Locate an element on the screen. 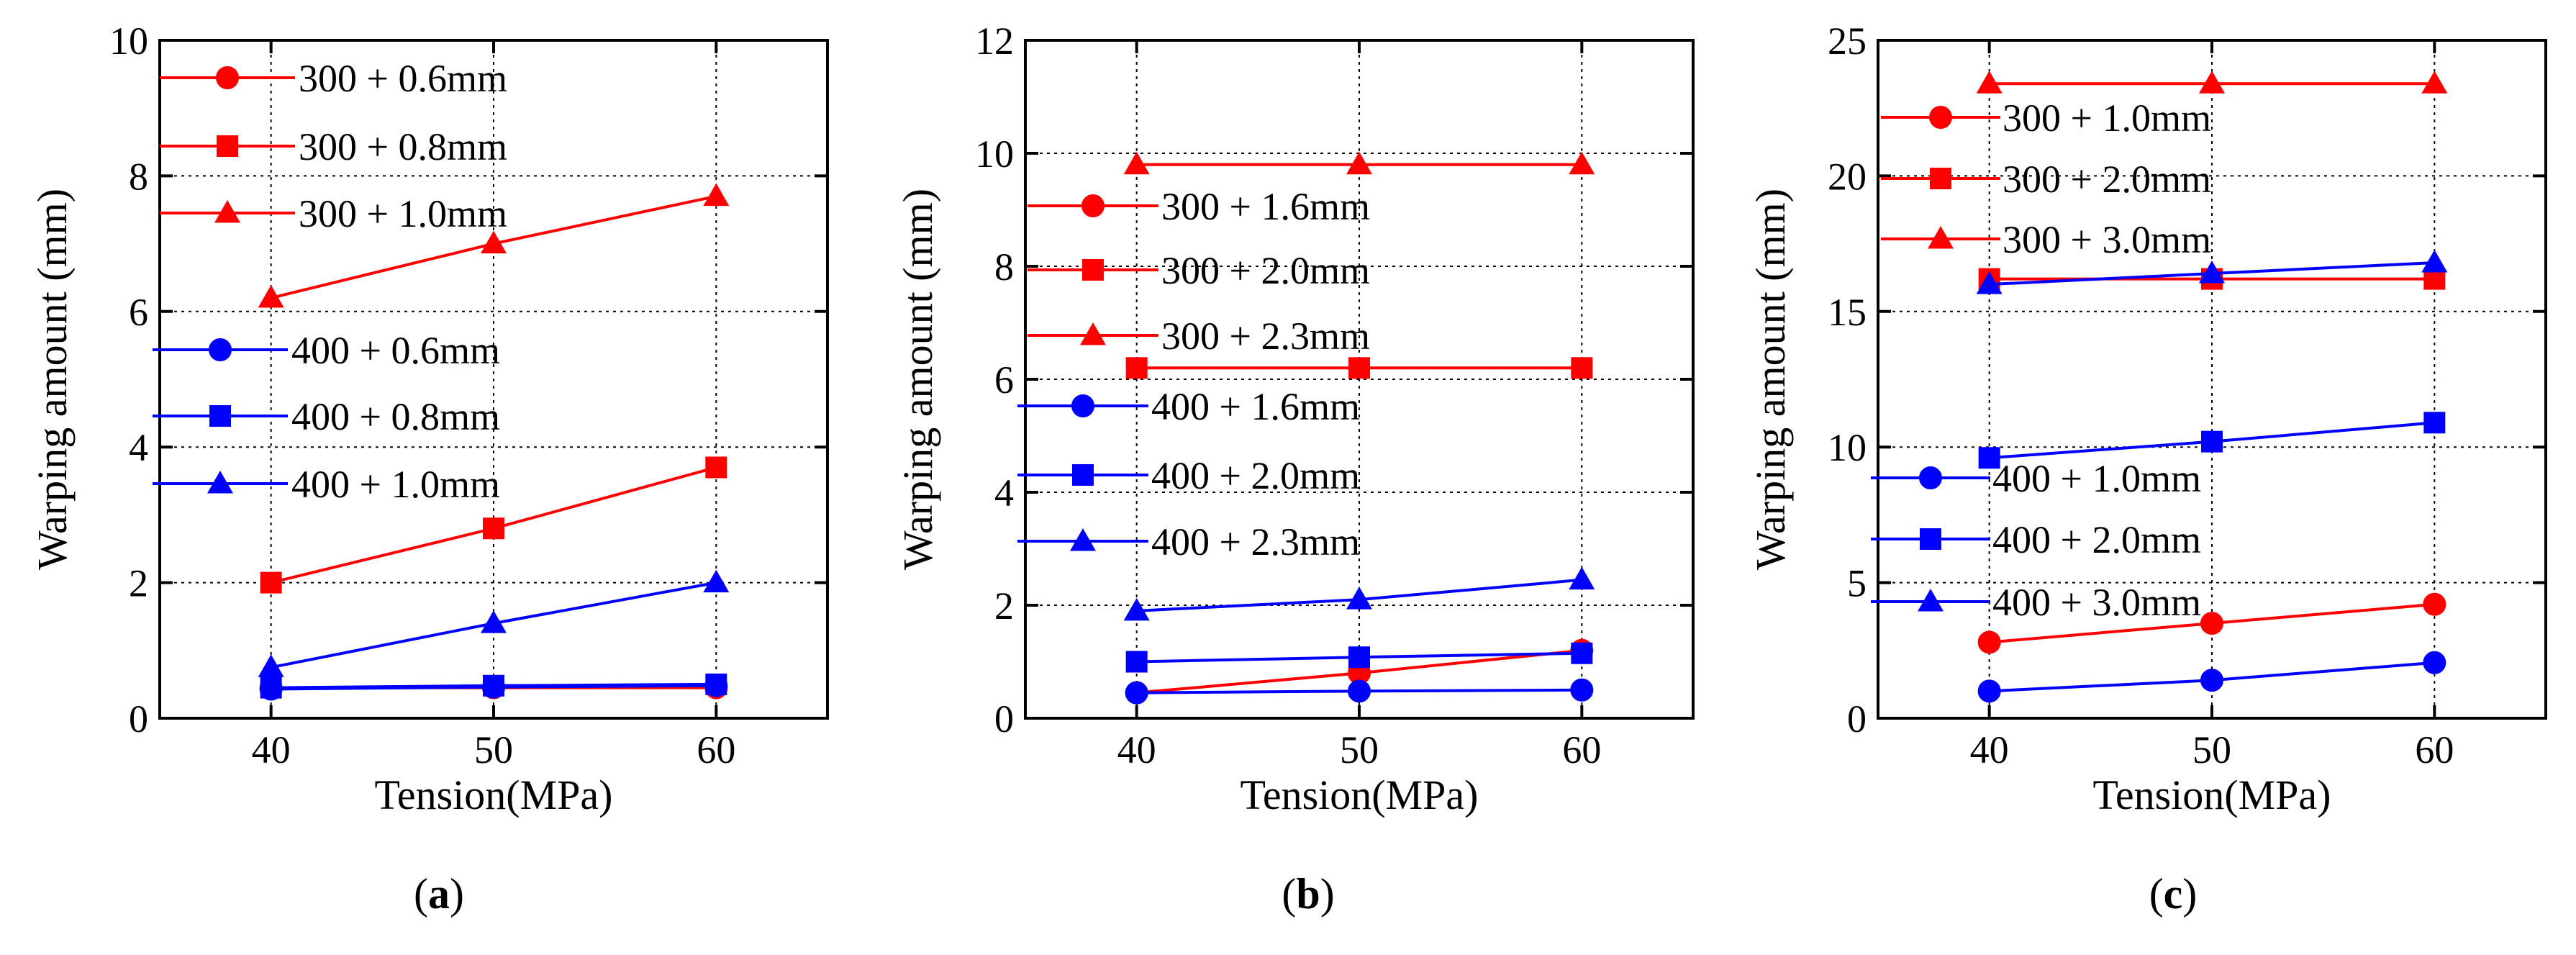 This screenshot has width=2576, height=955. legend-label: 300 + 0.8mm is located at coordinates (403, 147).